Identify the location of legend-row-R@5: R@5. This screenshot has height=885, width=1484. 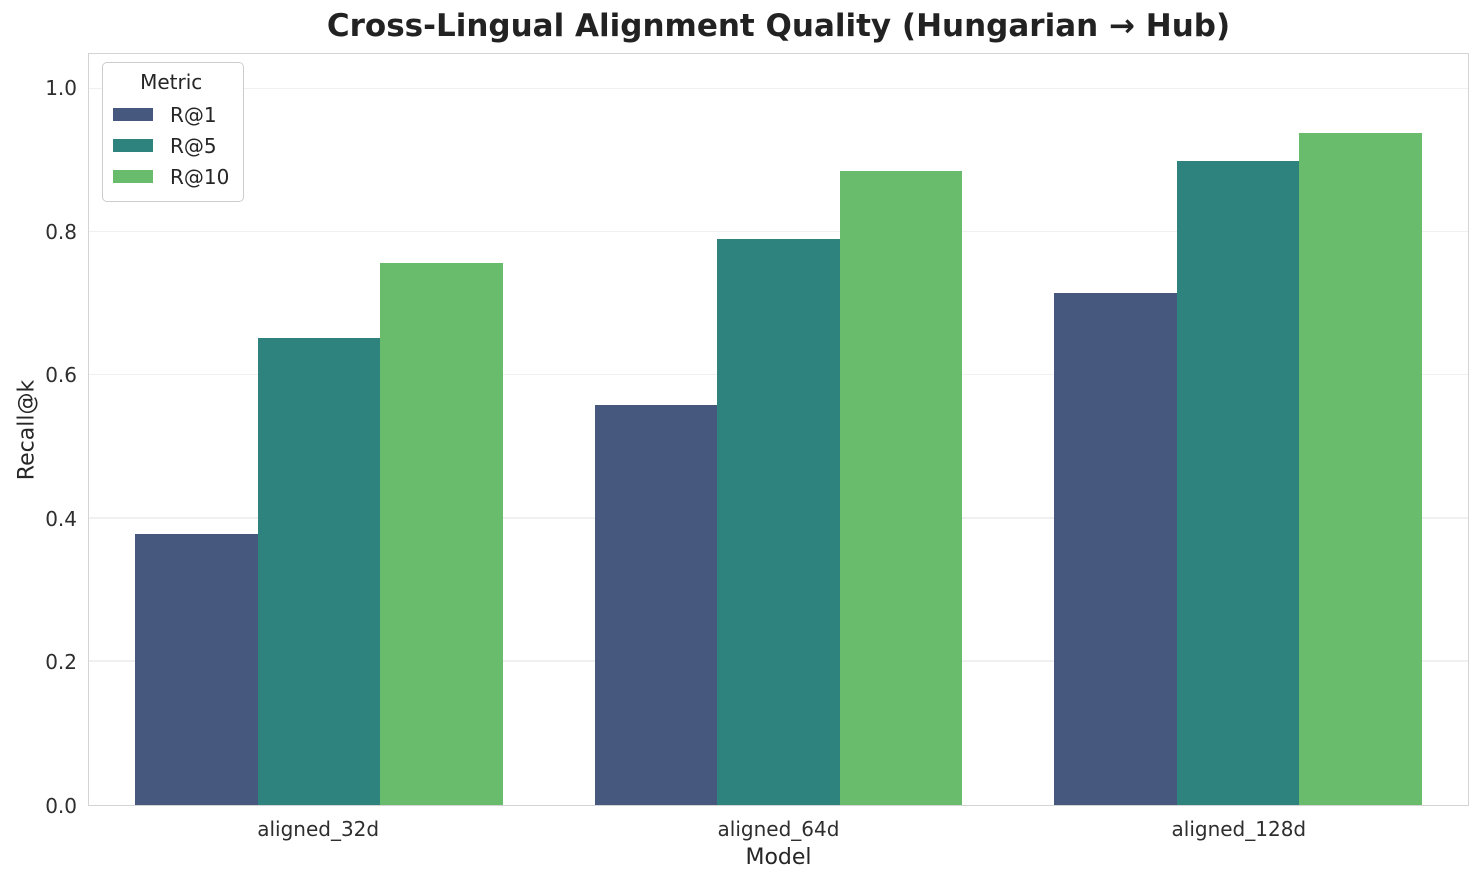
(171, 145).